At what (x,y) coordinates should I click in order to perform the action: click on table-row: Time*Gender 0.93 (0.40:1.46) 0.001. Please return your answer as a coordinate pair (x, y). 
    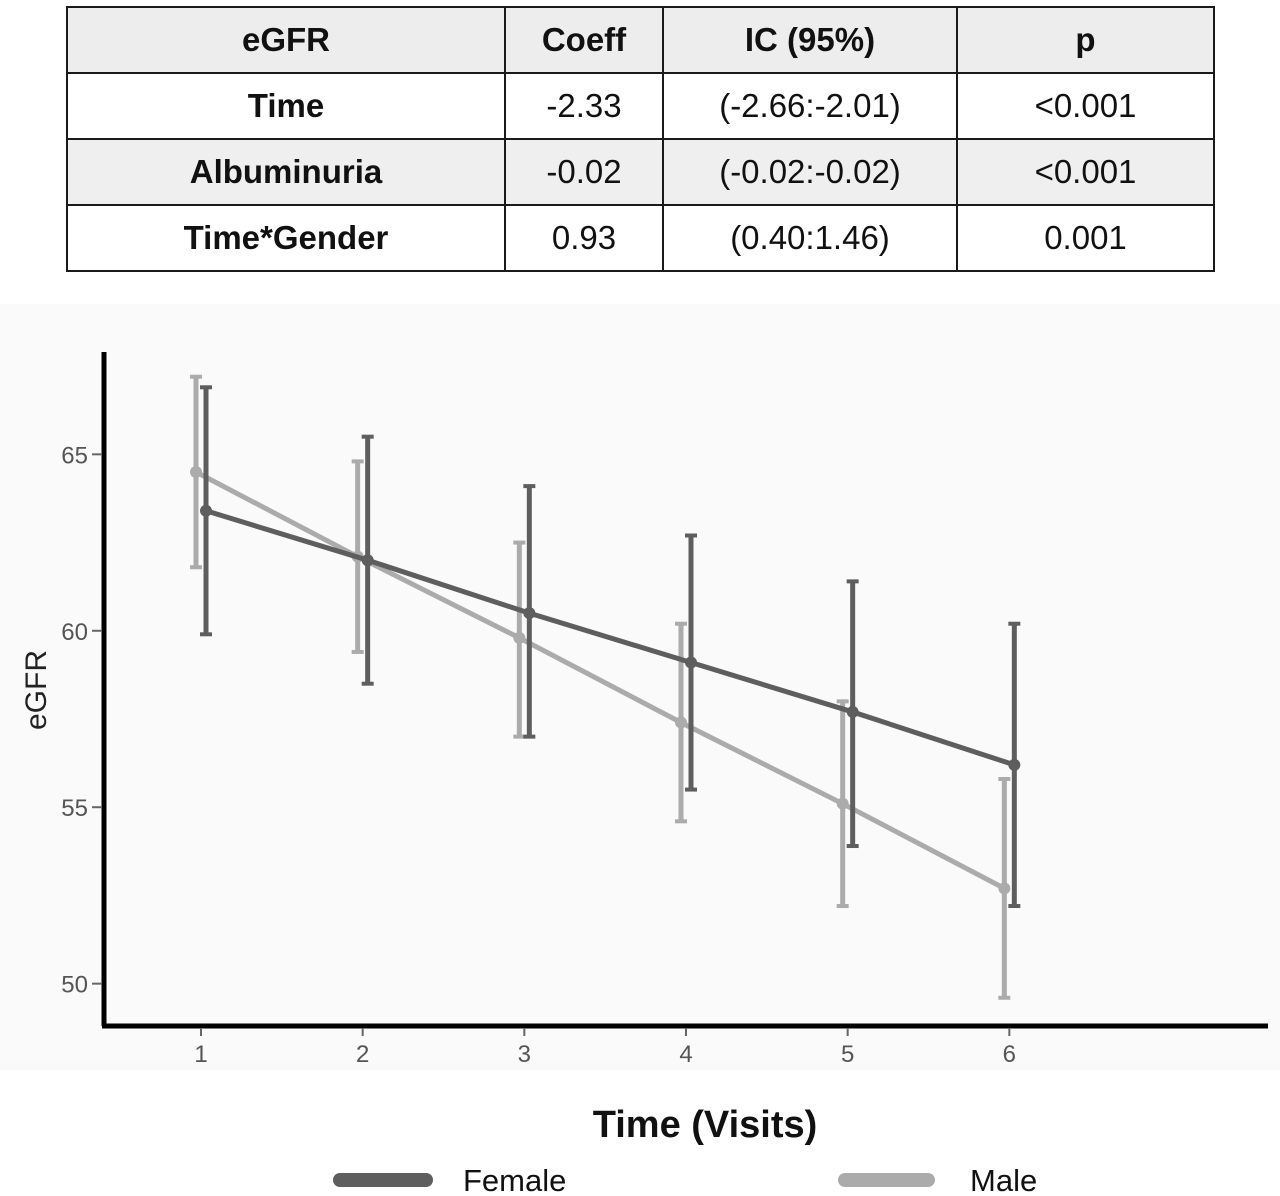
    Looking at the image, I should click on (640, 238).